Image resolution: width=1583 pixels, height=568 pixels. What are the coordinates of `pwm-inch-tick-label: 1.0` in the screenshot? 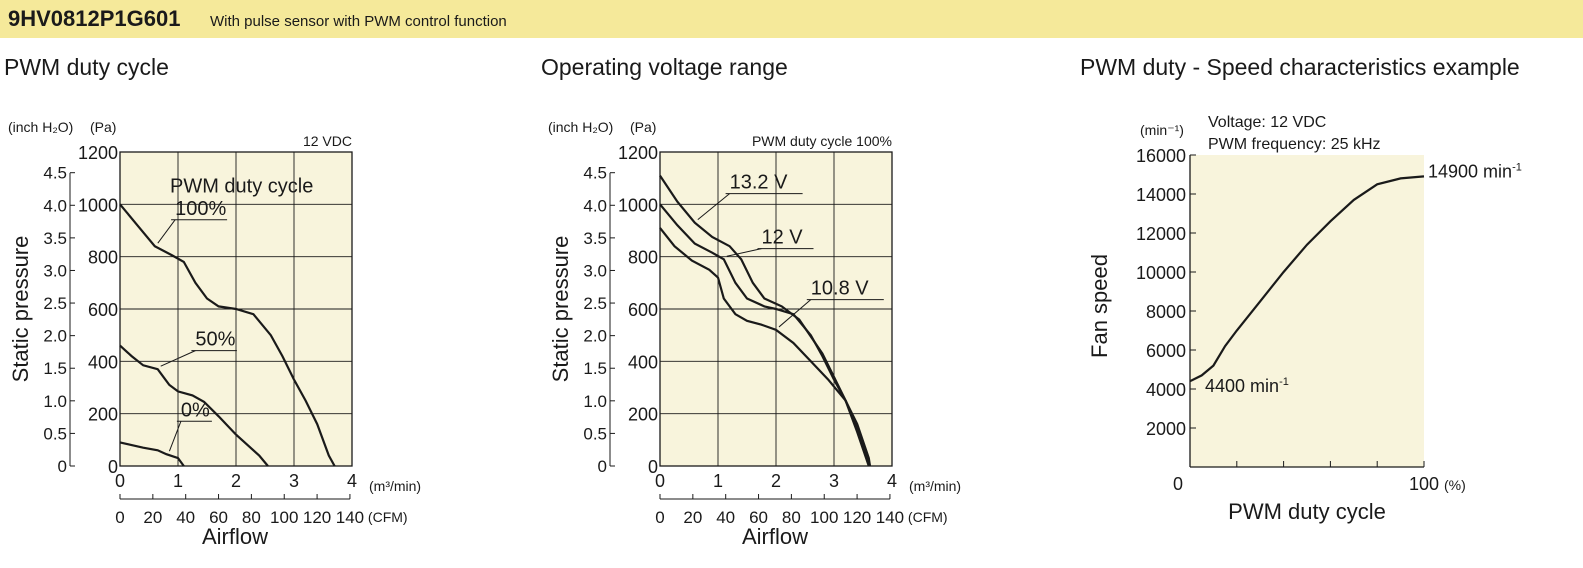 It's located at (55, 401).